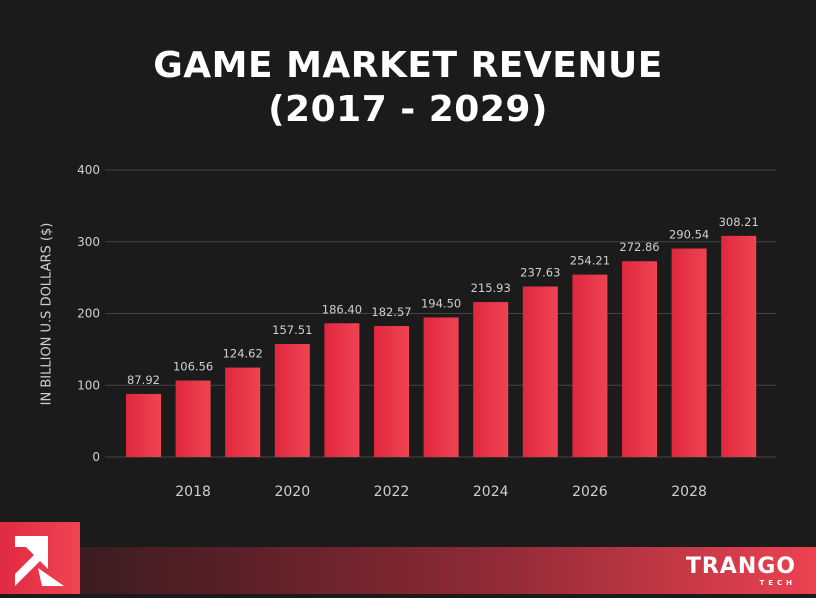 Image resolution: width=816 pixels, height=598 pixels. What do you see at coordinates (392, 492) in the screenshot?
I see `x-tick-label: 2022` at bounding box center [392, 492].